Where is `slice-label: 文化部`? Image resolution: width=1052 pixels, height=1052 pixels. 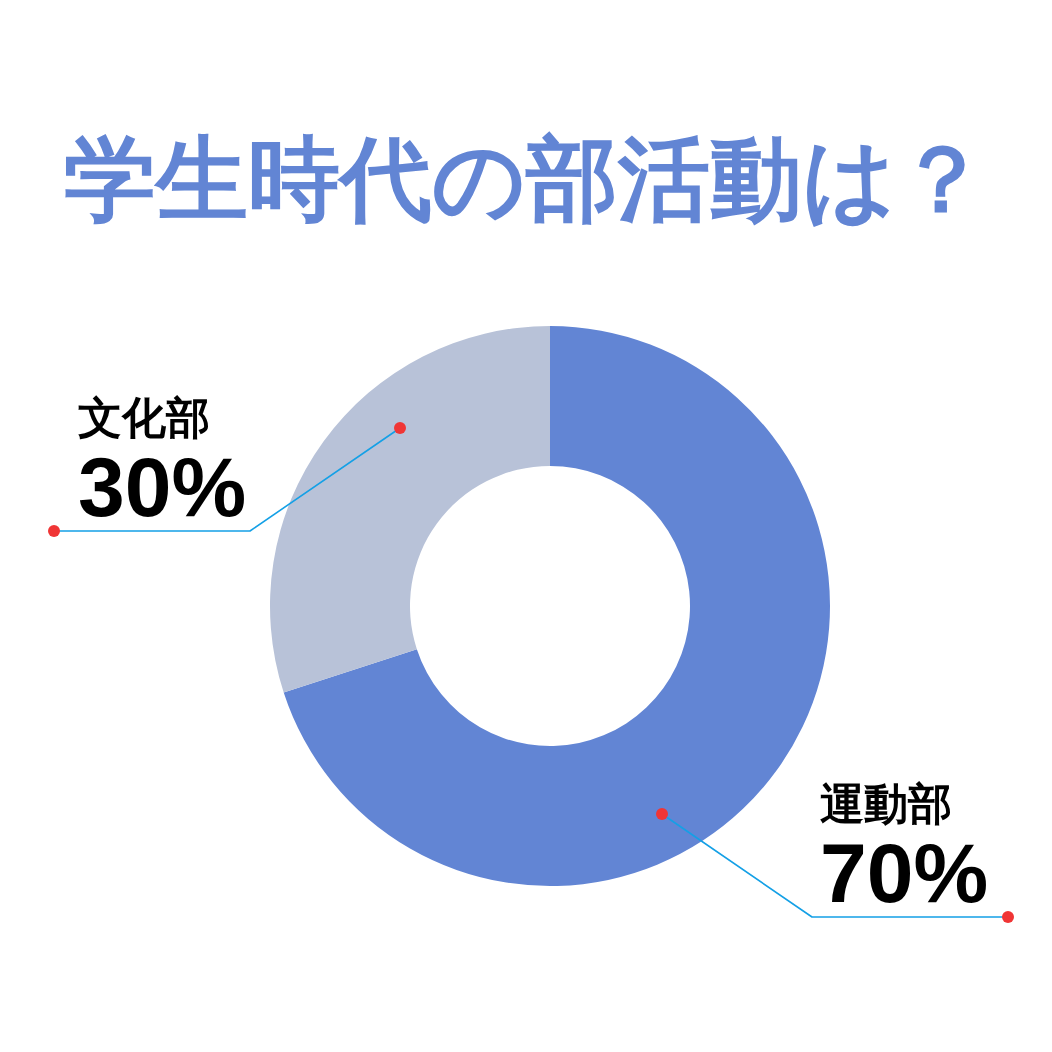
slice-label: 文化部 is located at coordinates (144, 417).